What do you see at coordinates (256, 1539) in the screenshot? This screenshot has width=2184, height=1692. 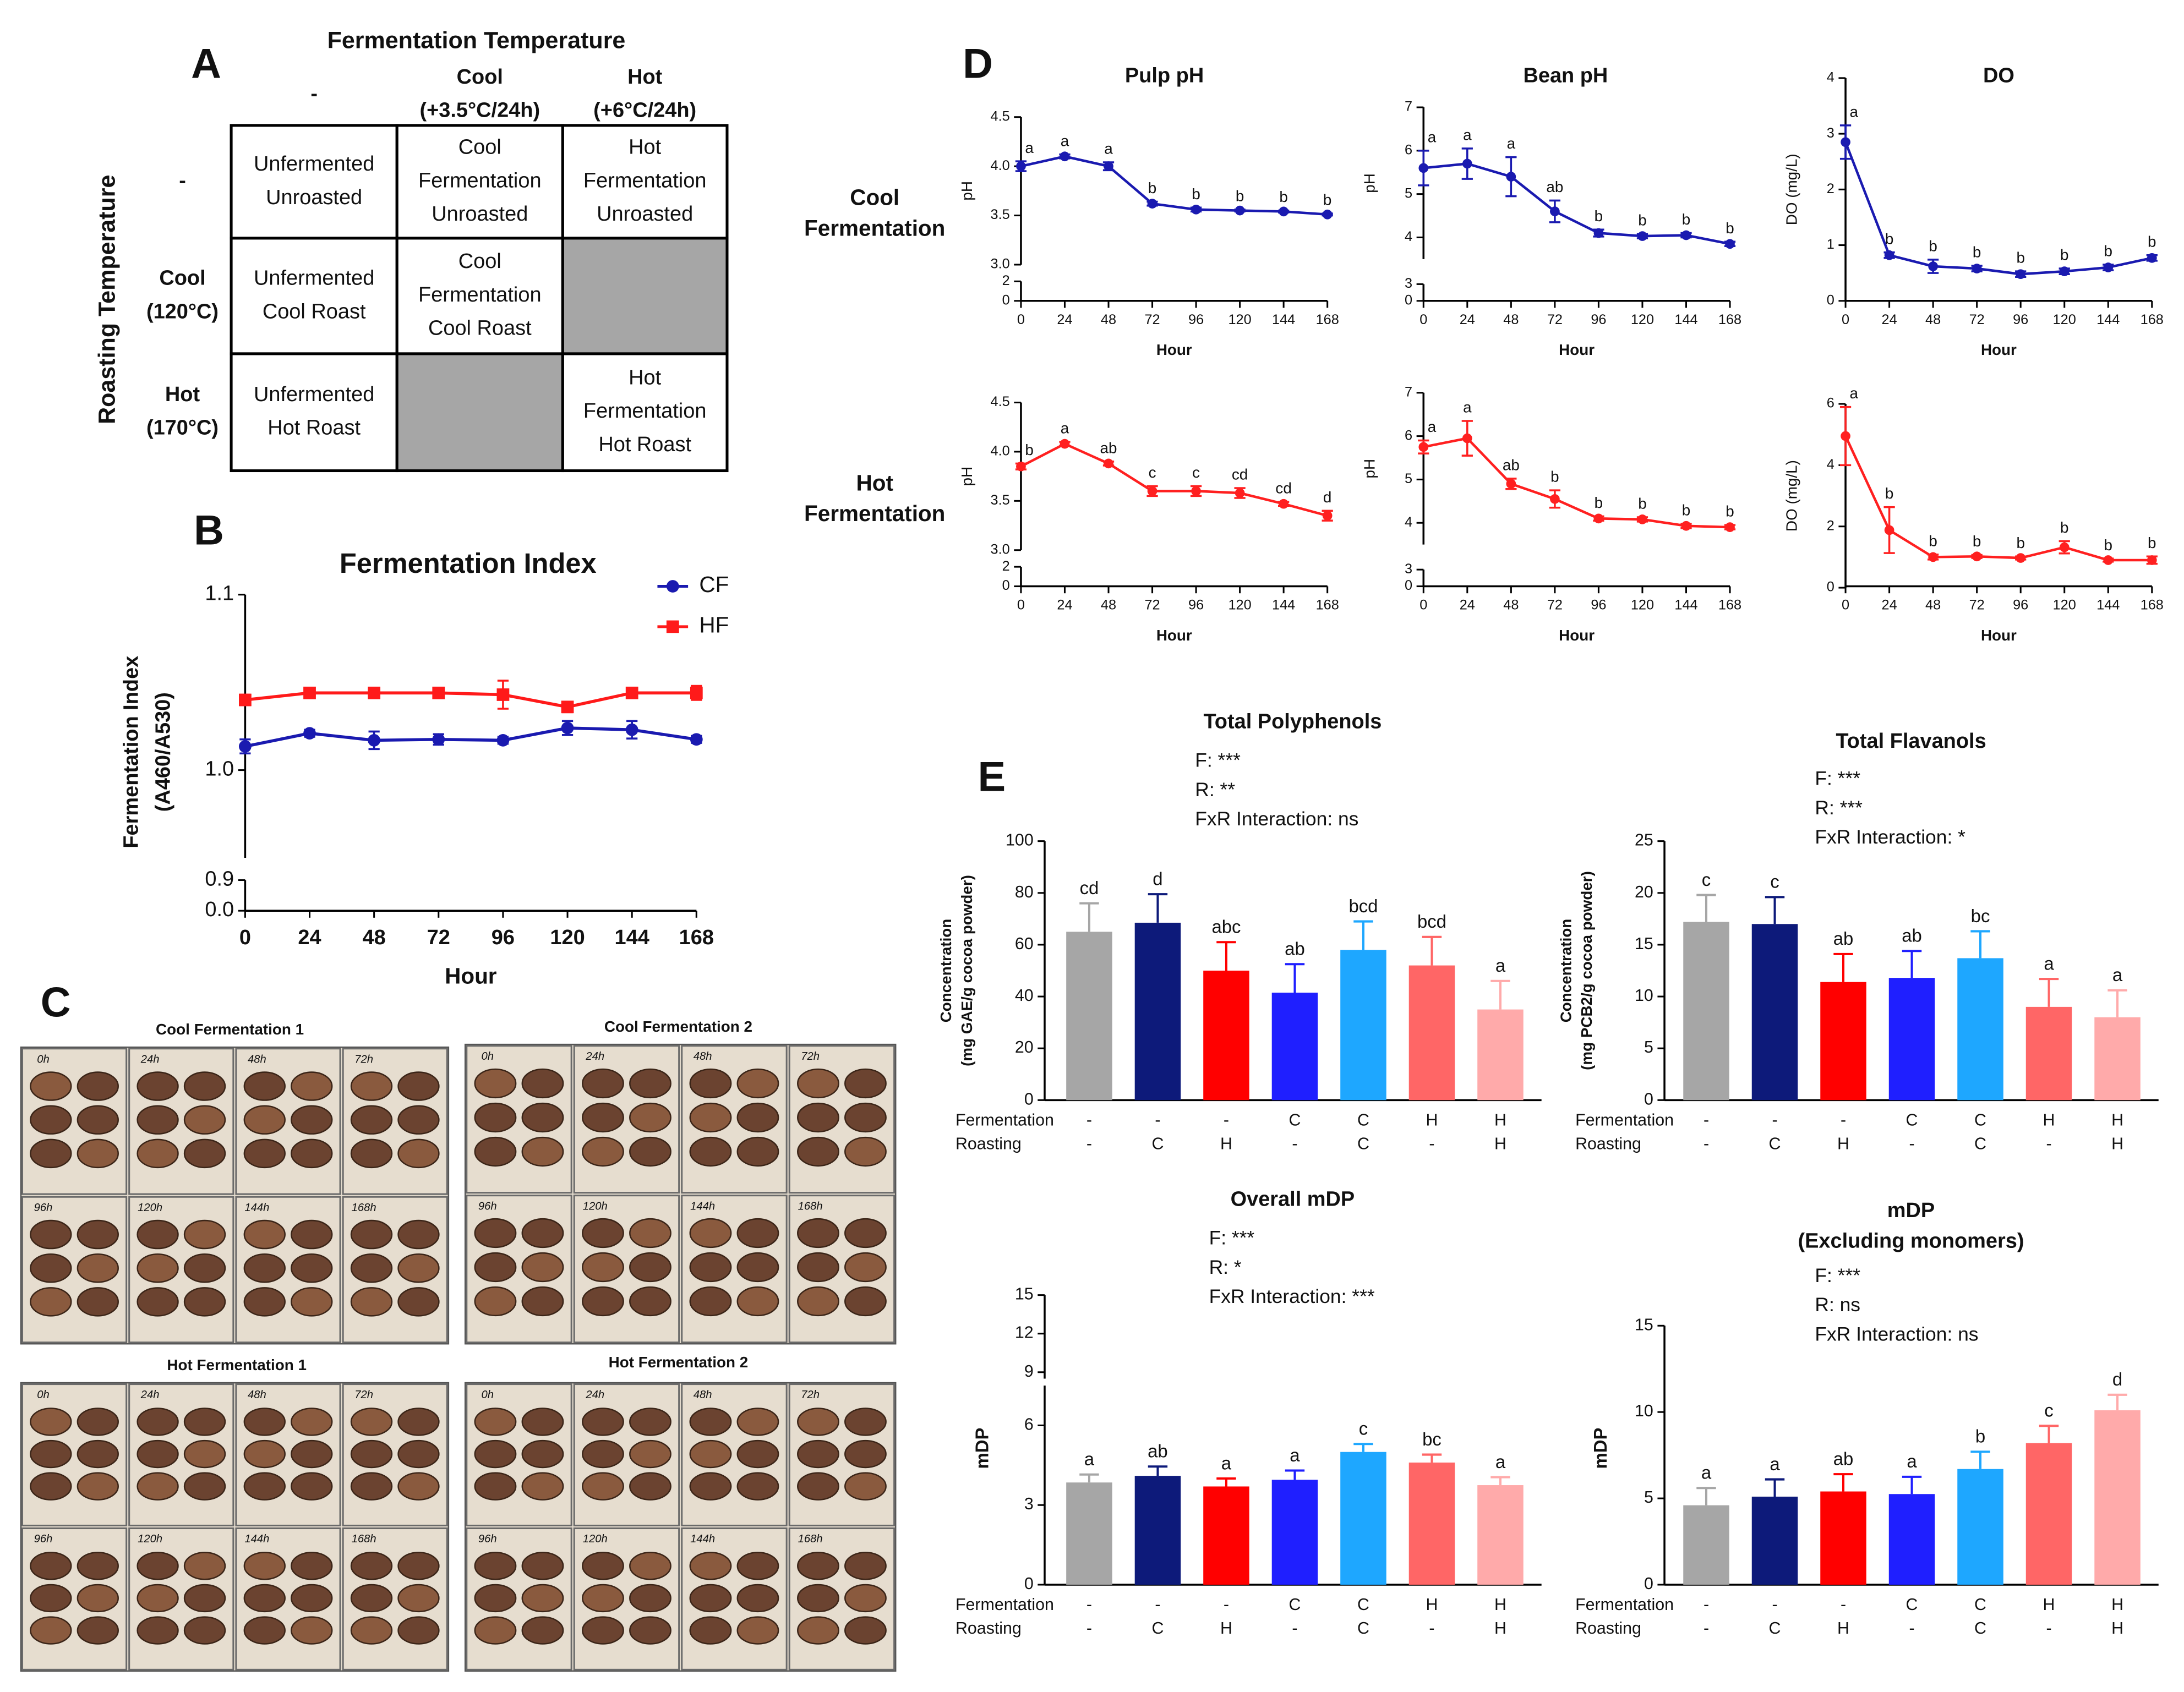 I see `photo-time-label: 144h` at bounding box center [256, 1539].